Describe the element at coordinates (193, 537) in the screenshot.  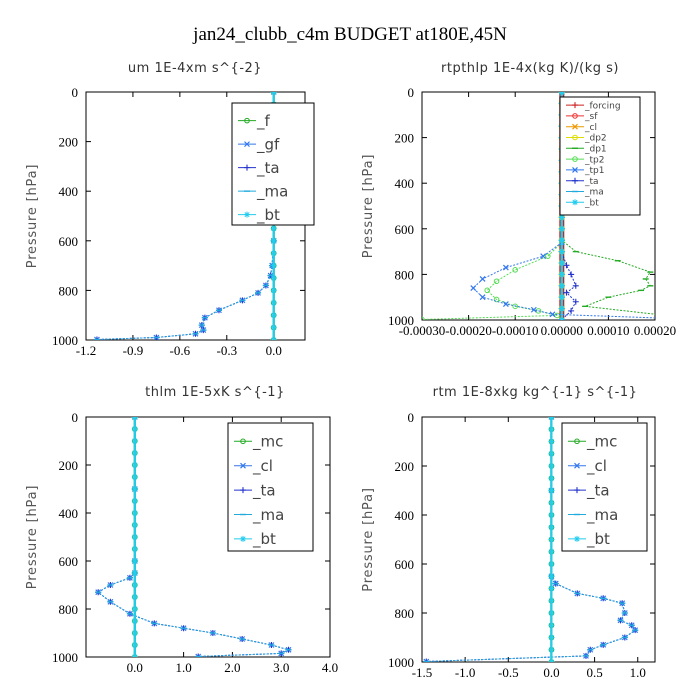
I see `plot-area` at that location.